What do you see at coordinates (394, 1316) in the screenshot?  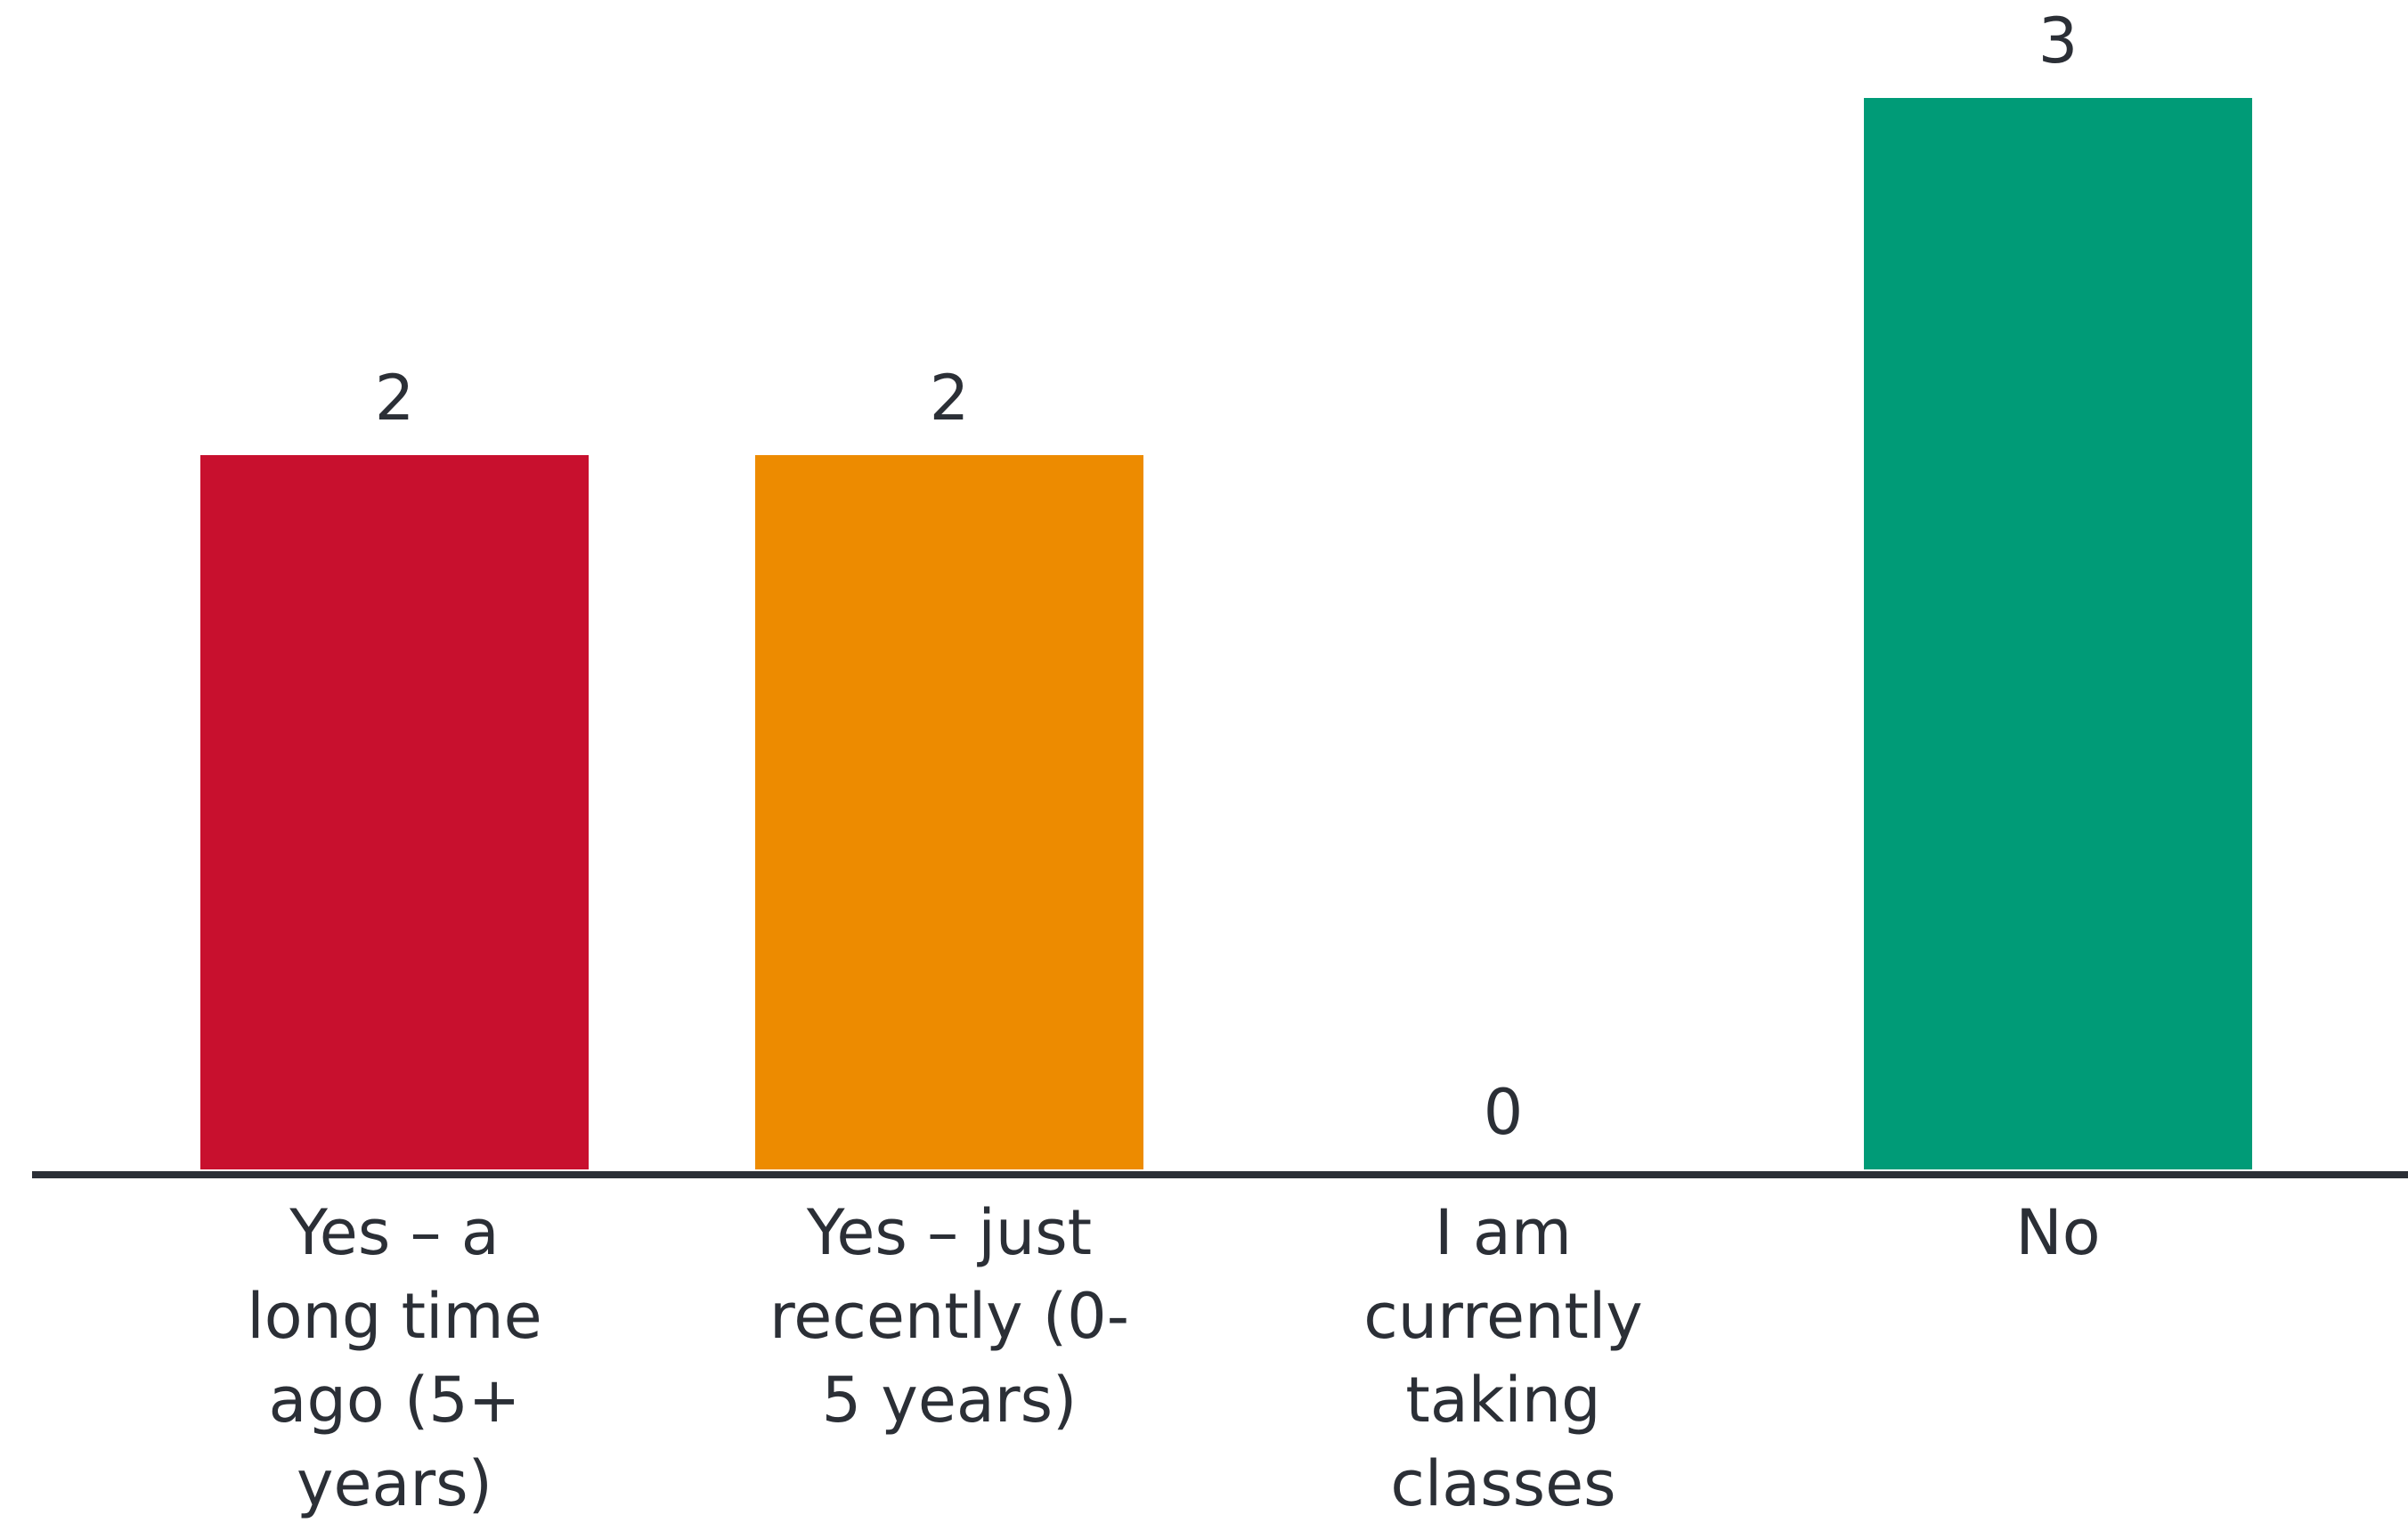 I see `category-label-line: long time` at bounding box center [394, 1316].